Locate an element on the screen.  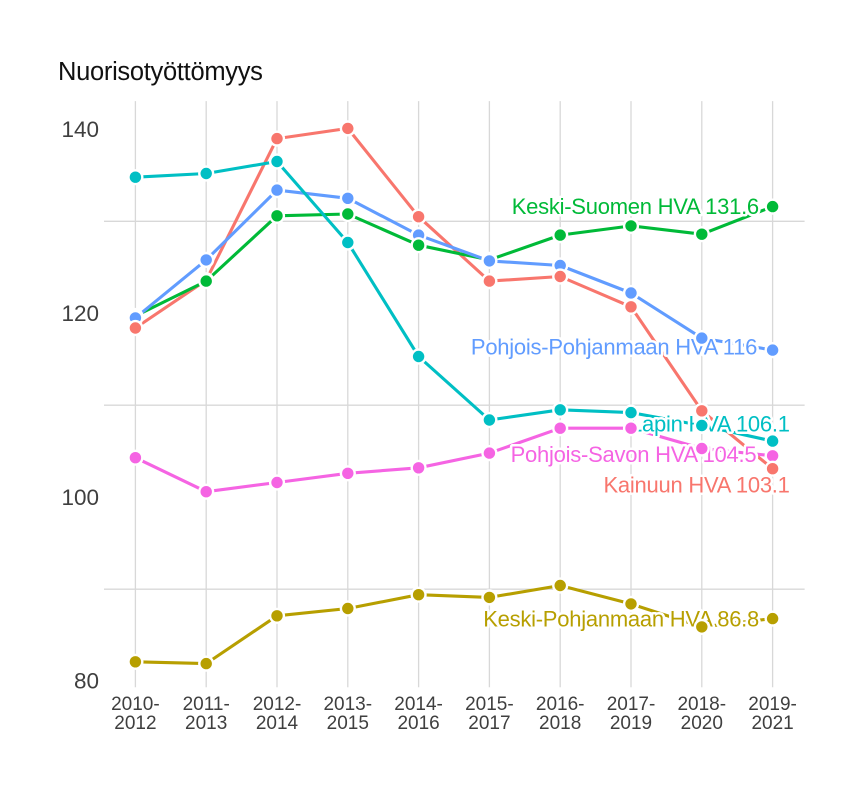
svg-text: 2020 is located at coordinates (702, 723).